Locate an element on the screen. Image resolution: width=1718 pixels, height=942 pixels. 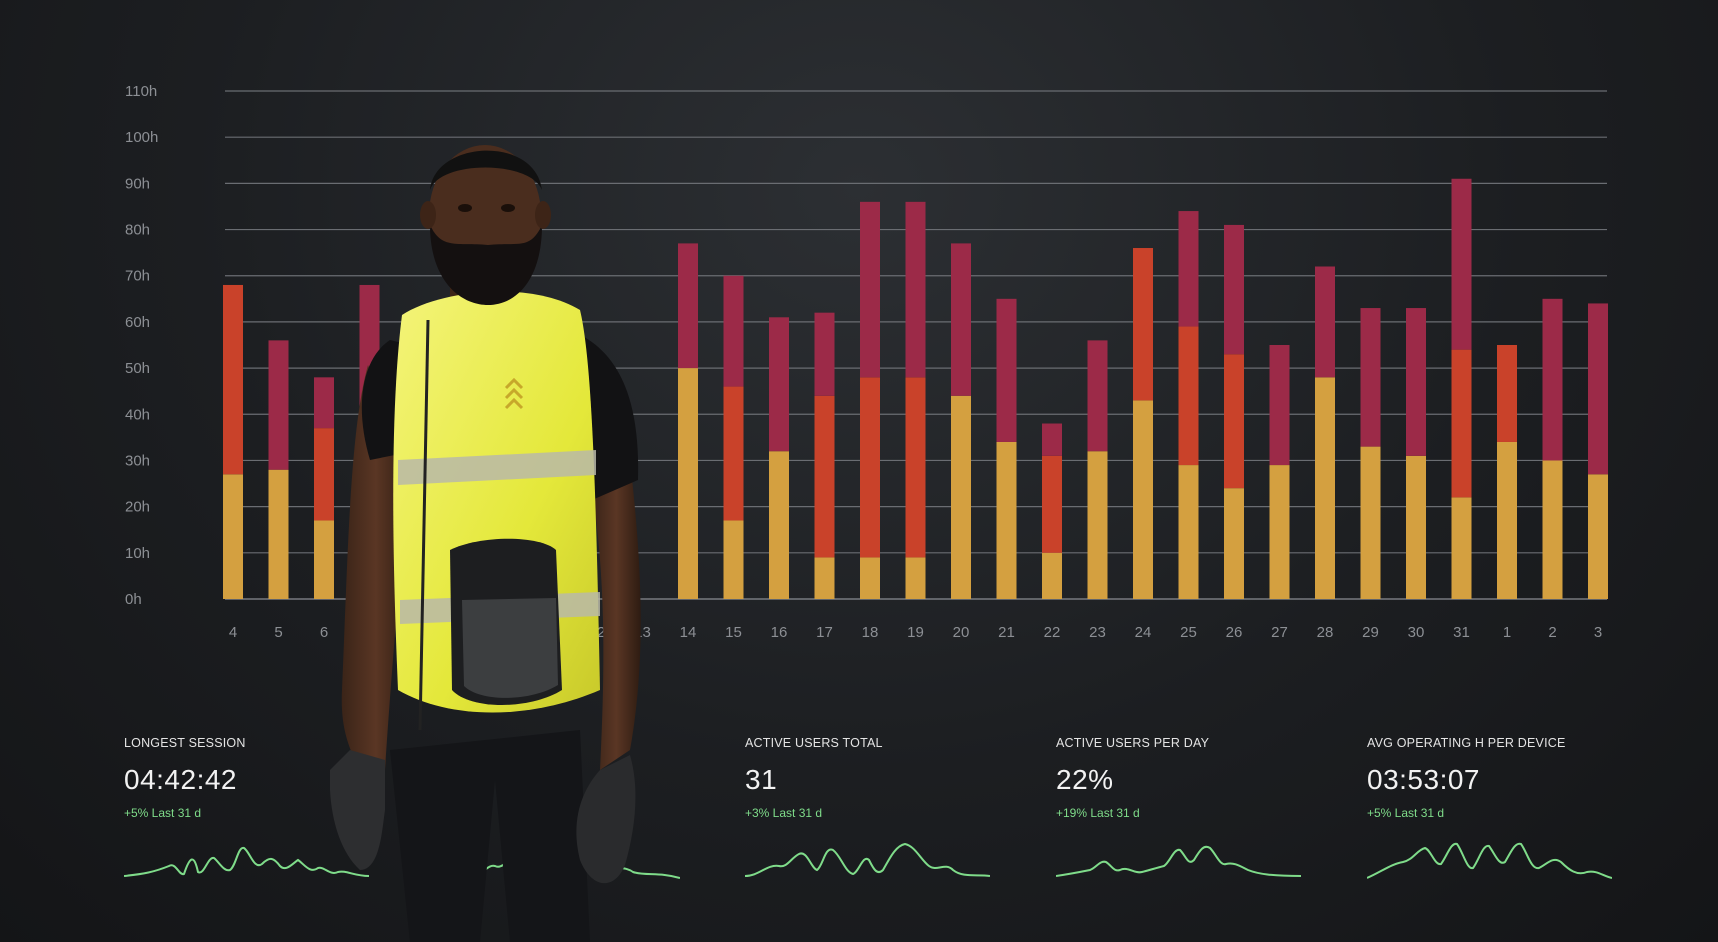
x-tick-label: 3 is located at coordinates (1598, 632).